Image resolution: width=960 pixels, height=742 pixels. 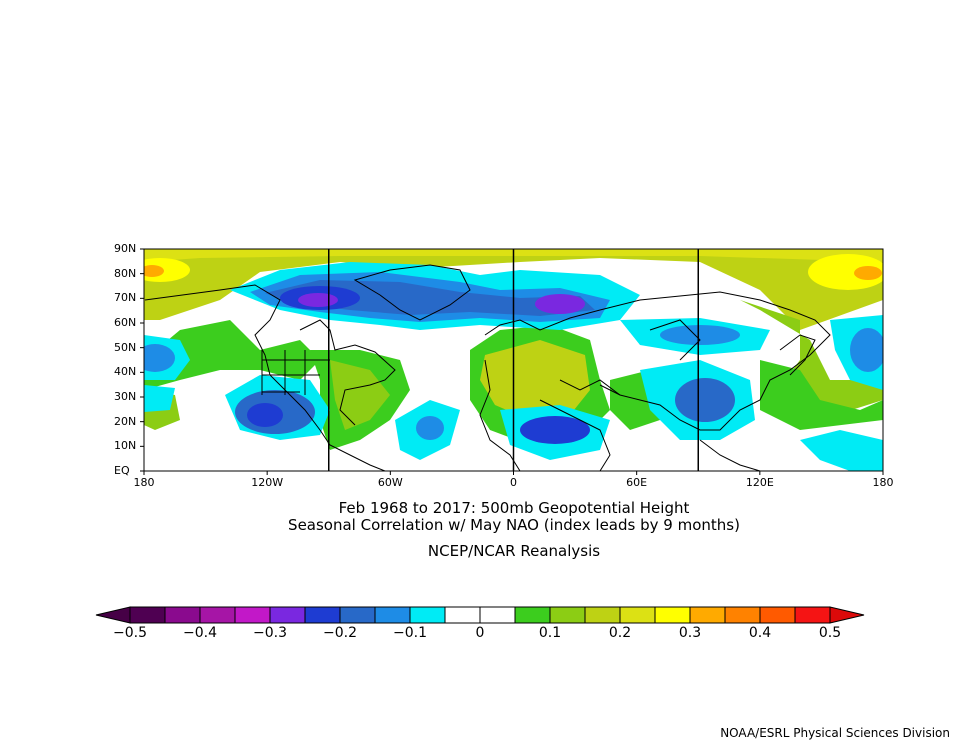 I want to click on lat-label: 80N, so click(x=125, y=273).